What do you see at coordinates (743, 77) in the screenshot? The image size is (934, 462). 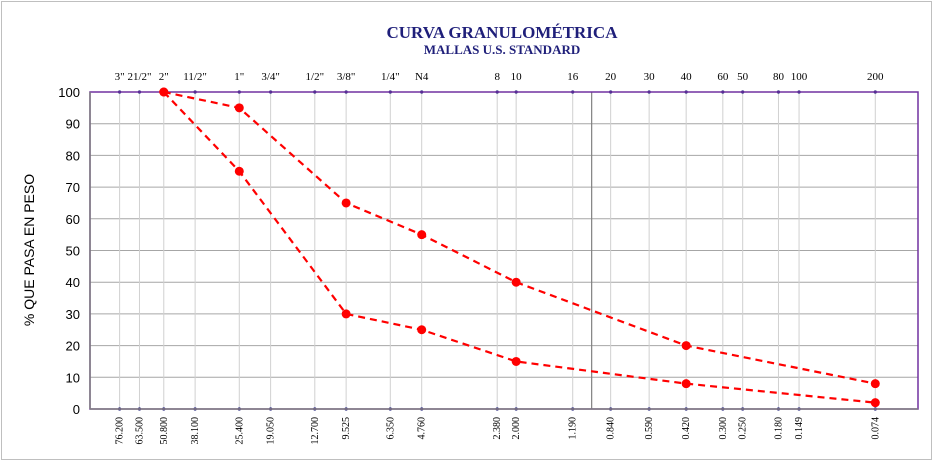 I see `sieve-label: 50` at bounding box center [743, 77].